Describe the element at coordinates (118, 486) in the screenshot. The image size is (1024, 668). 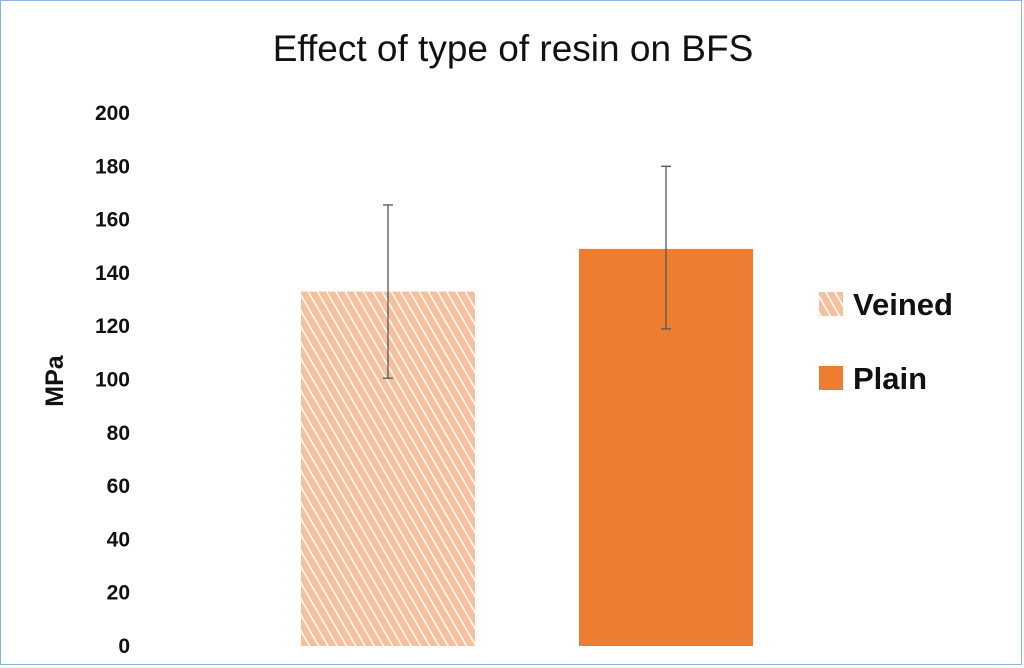
I see `y-tick-label: 60` at that location.